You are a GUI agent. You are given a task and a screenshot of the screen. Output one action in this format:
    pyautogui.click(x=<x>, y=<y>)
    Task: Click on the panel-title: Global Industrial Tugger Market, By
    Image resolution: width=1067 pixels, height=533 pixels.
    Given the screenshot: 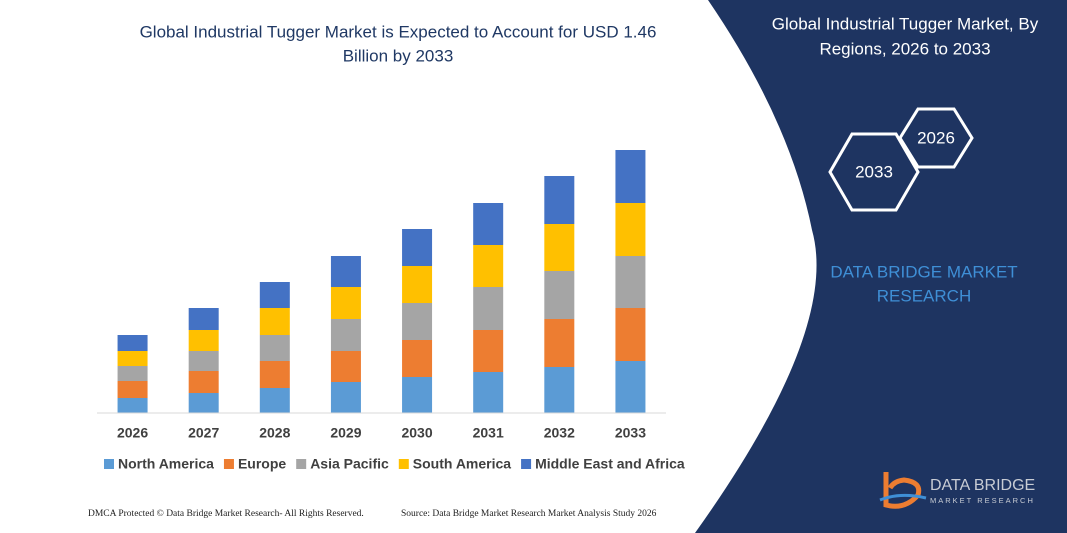 What is the action you would take?
    pyautogui.click(x=905, y=23)
    